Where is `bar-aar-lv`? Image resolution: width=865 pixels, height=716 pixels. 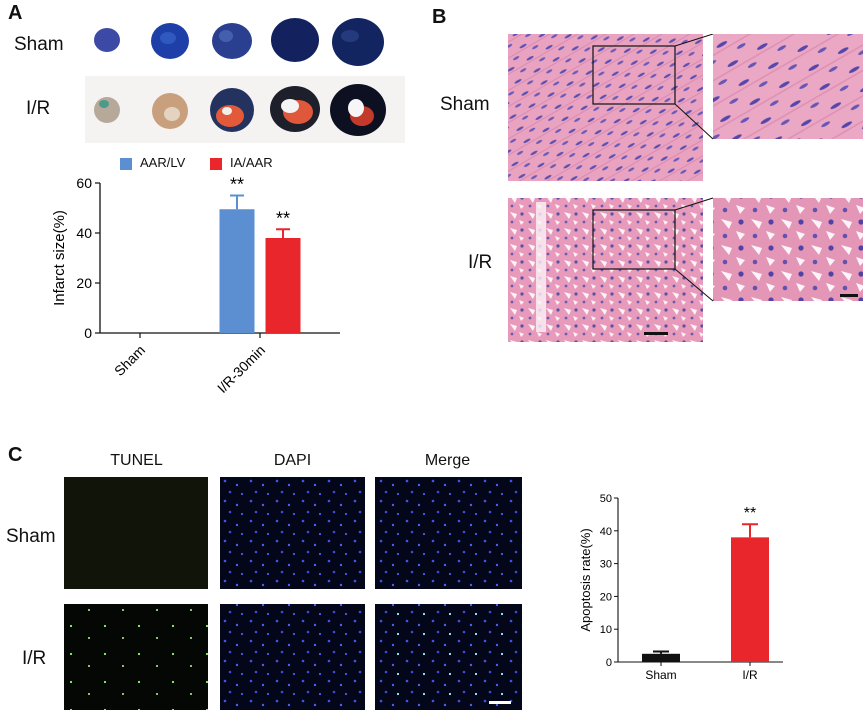
bar-aar-lv is located at coordinates (237, 271).